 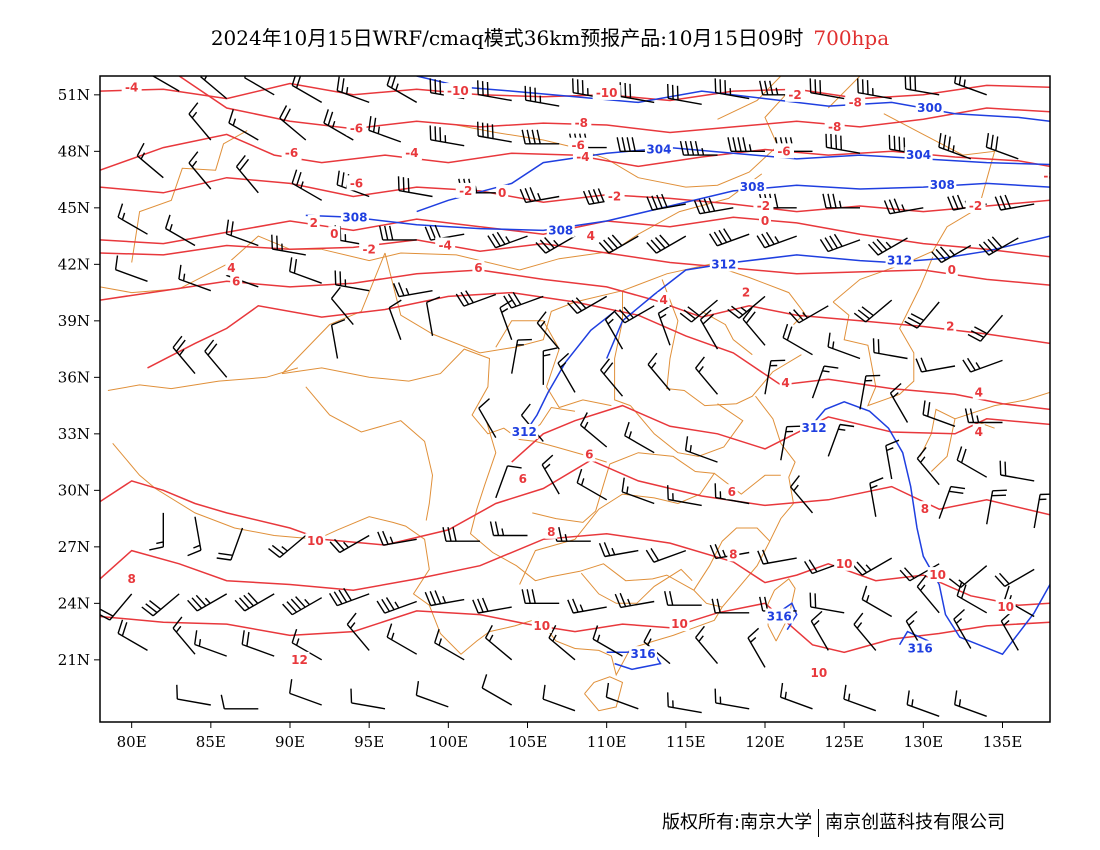 What do you see at coordinates (851, 38) in the screenshot?
I see `title-level: 700hpa` at bounding box center [851, 38].